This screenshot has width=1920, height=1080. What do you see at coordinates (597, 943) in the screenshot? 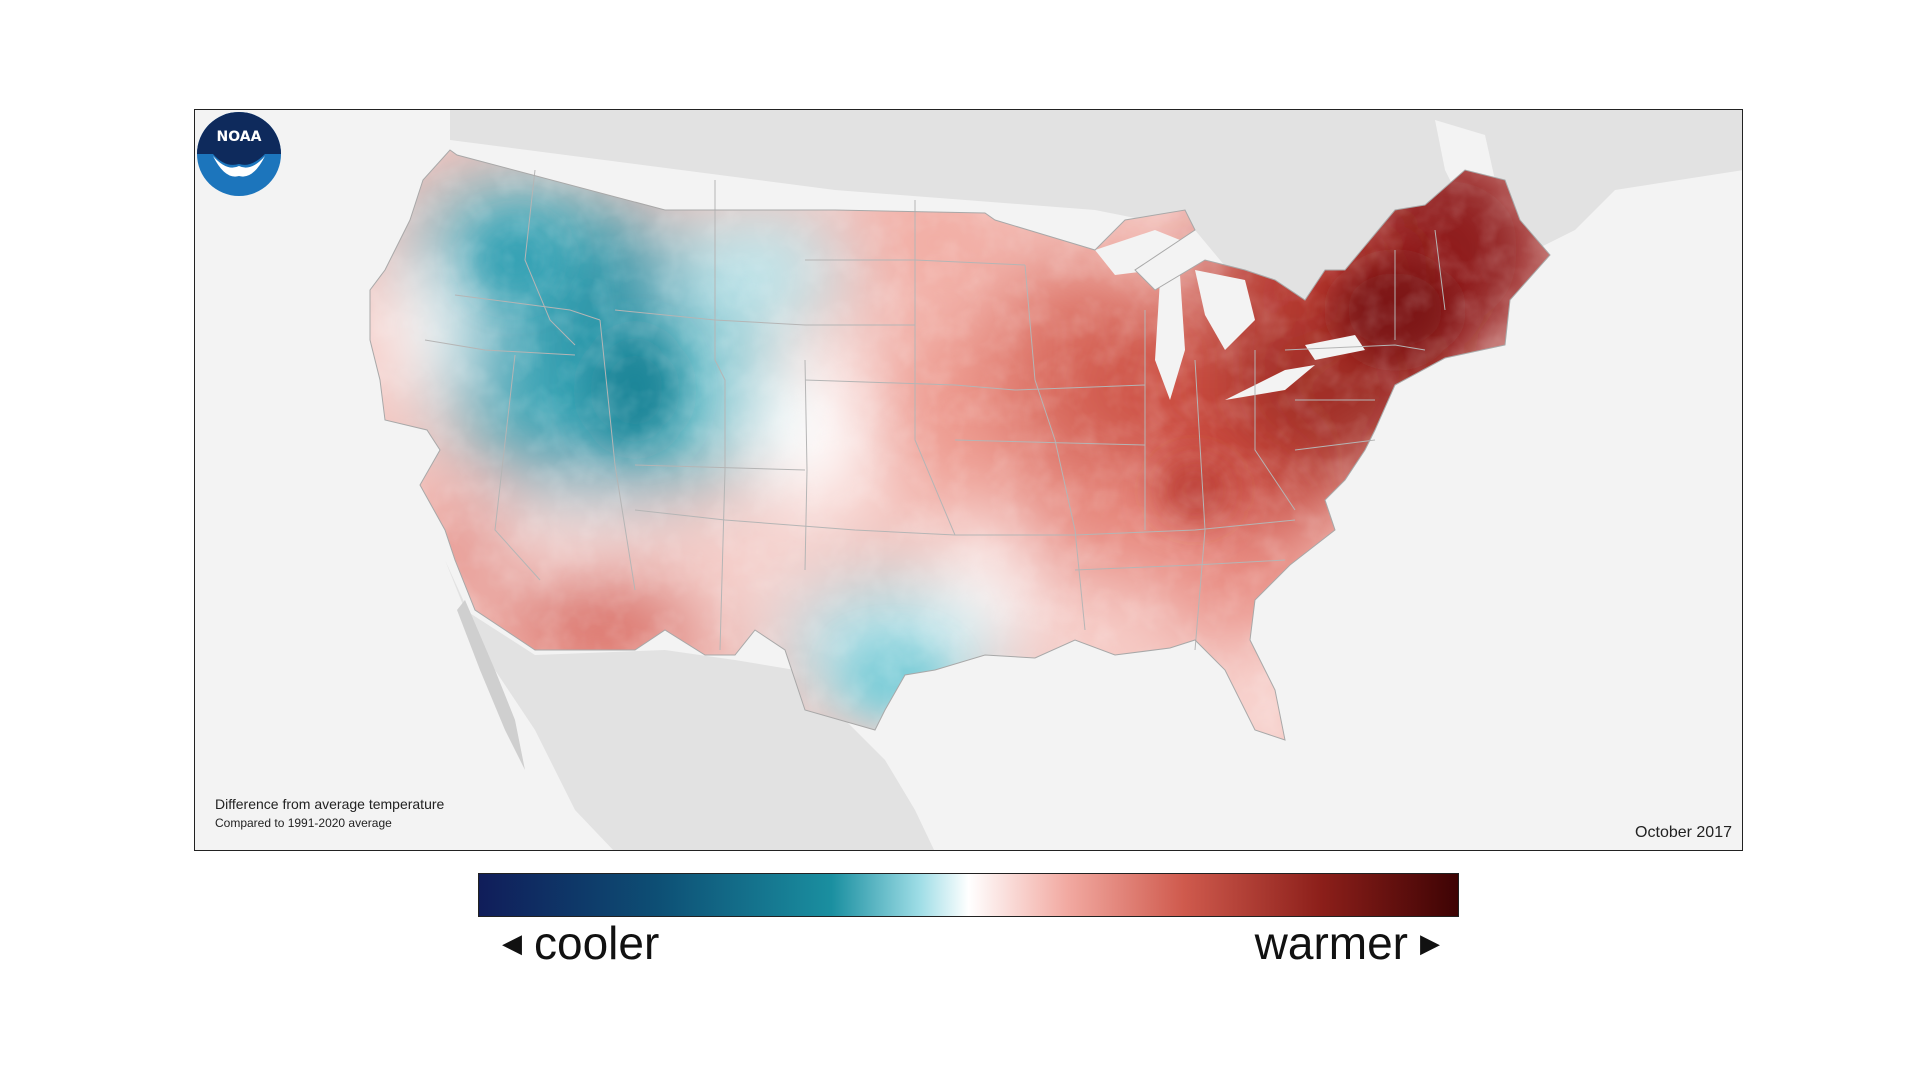
I see `legend-cooler-label: cooler` at bounding box center [597, 943].